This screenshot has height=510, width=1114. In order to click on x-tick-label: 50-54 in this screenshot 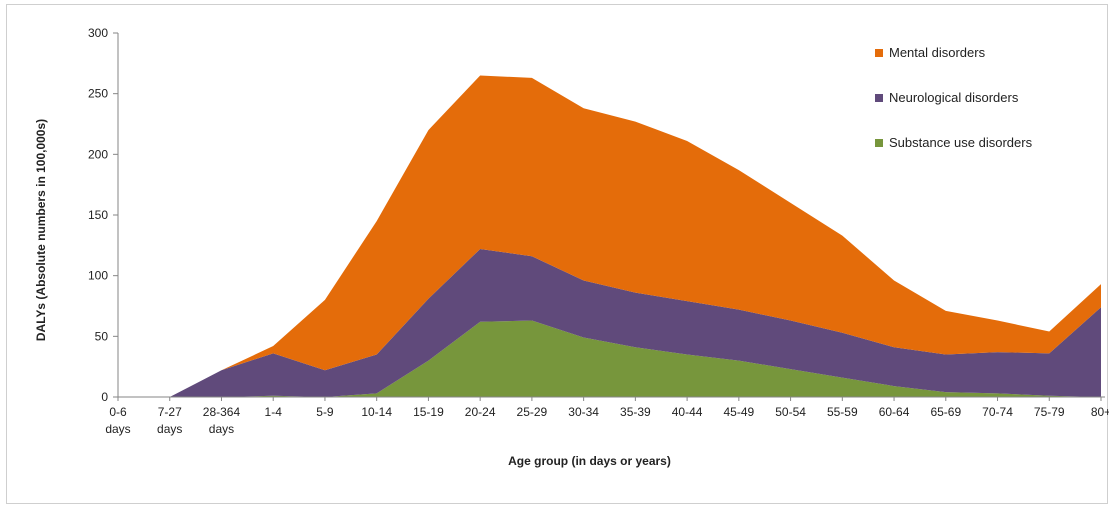, I will do `click(790, 412)`.